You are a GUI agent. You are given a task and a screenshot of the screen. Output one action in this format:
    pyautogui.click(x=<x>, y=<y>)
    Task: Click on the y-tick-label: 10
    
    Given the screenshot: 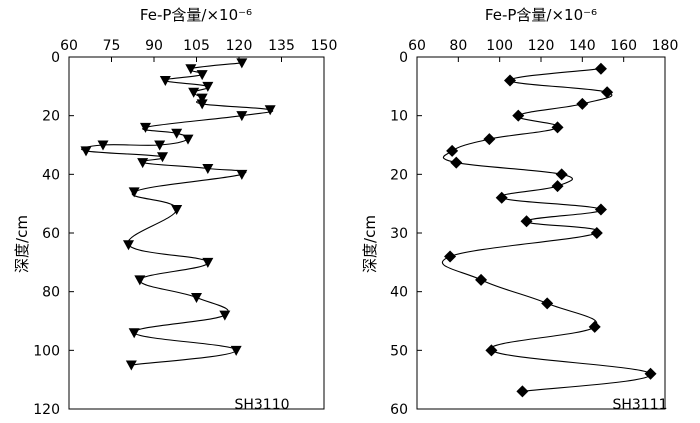 What is the action you would take?
    pyautogui.click(x=399, y=117)
    